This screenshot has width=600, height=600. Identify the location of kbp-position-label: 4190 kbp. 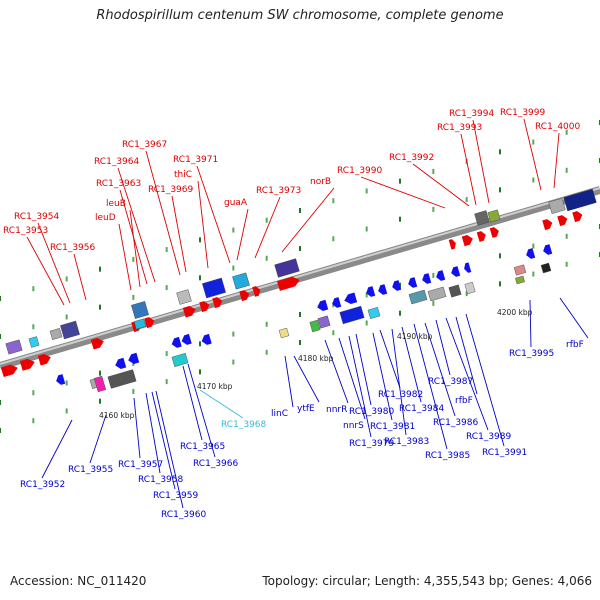
(415, 336).